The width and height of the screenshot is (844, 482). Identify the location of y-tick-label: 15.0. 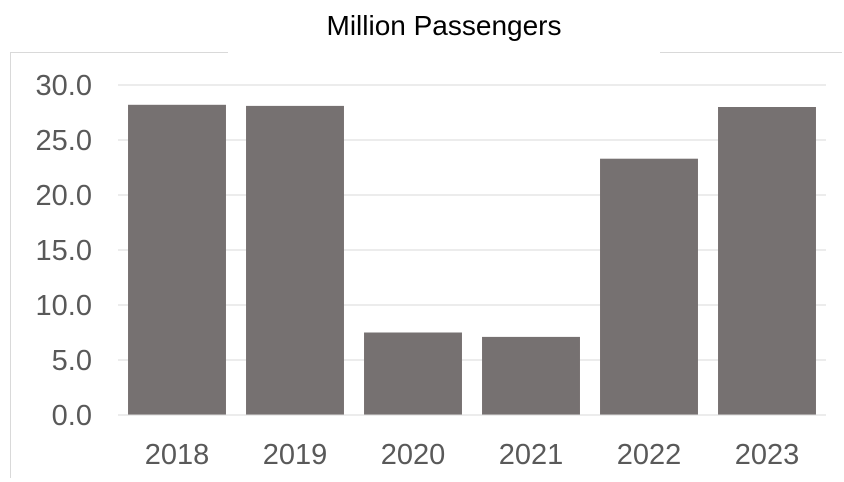
(64, 251).